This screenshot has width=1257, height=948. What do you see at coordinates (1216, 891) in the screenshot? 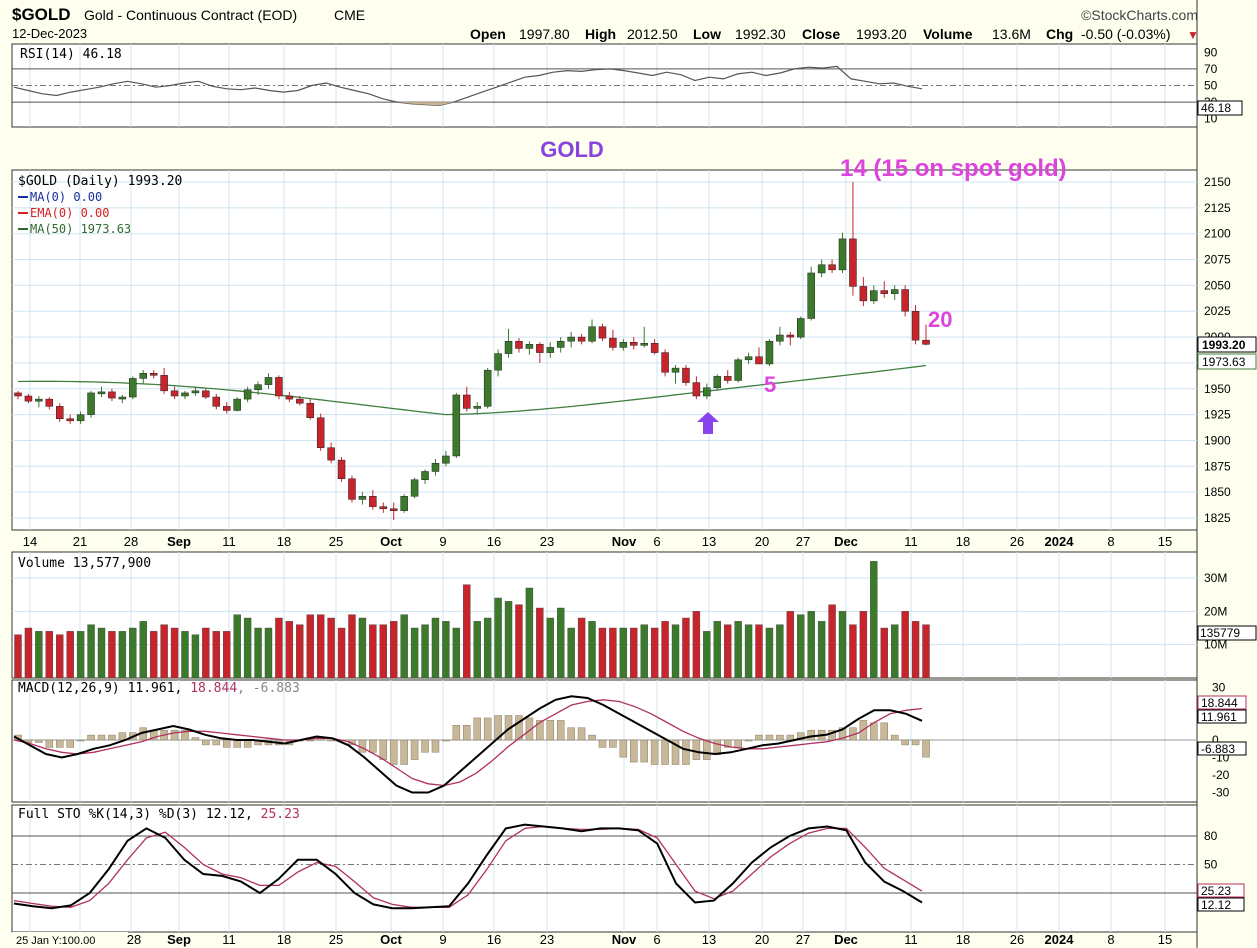
I see `svg-text: 25.23` at bounding box center [1216, 891].